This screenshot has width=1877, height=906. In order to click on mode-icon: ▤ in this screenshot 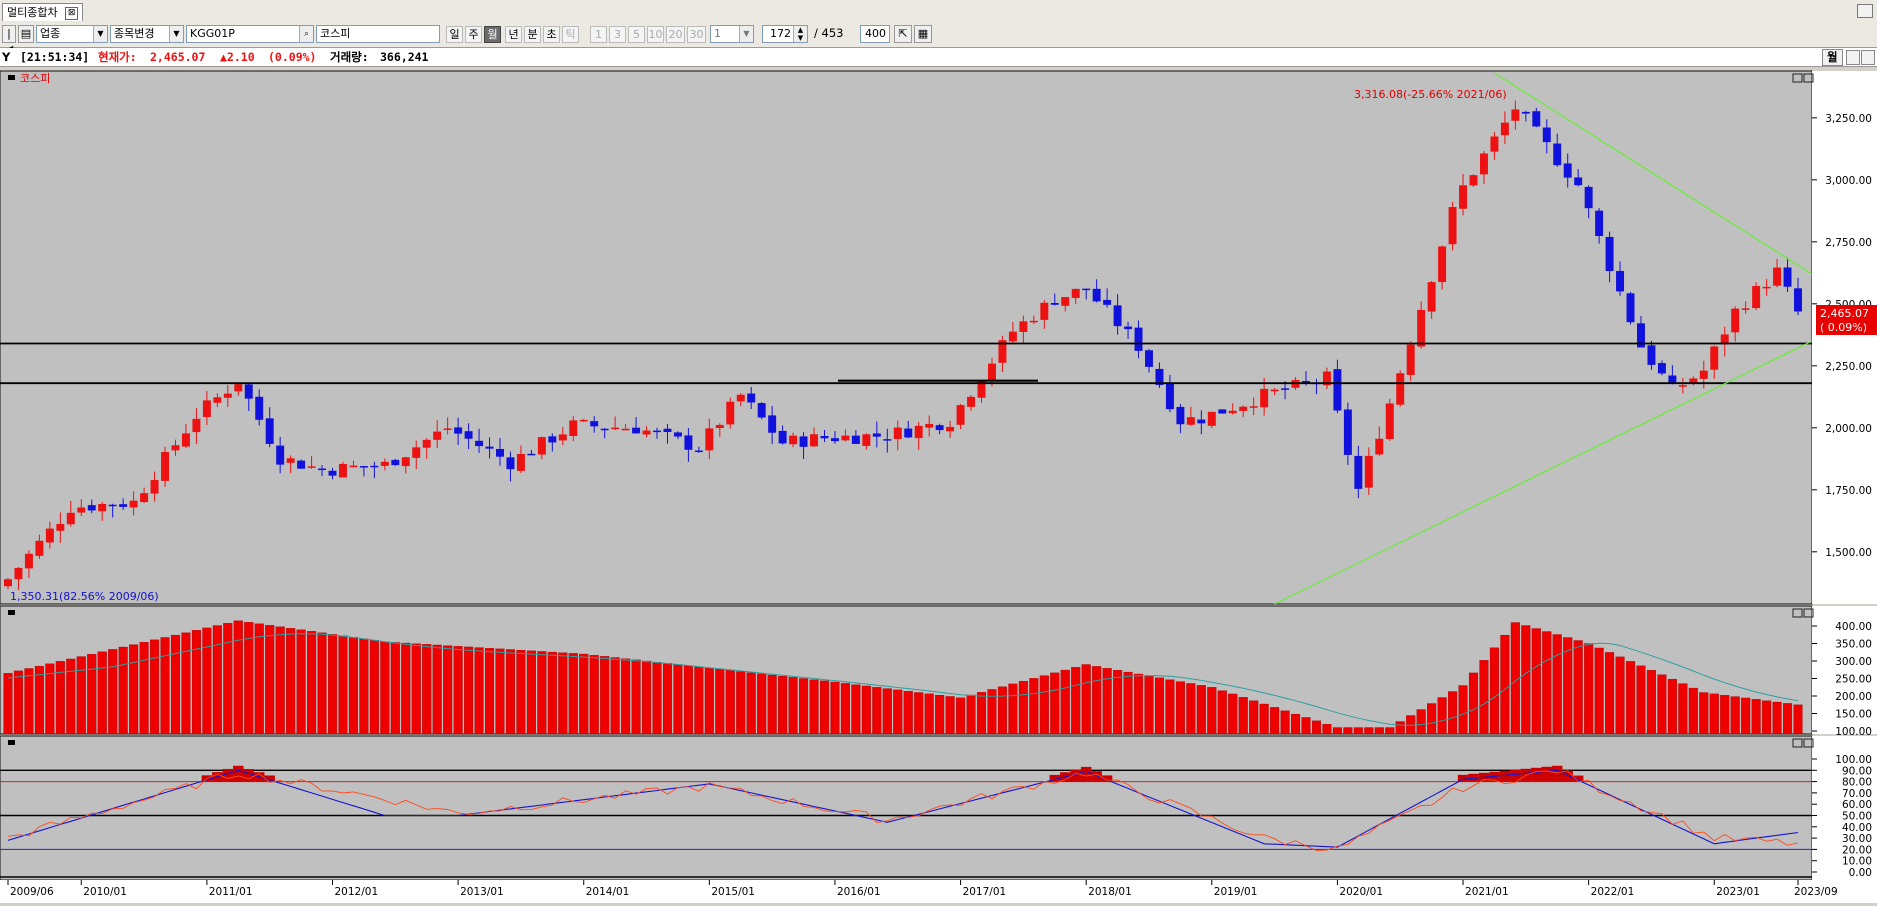, I will do `click(26, 34)`.